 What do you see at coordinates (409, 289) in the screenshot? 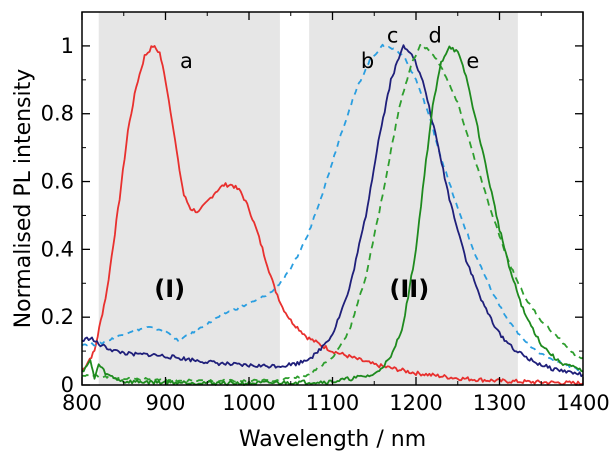
I see `region-label-2: (II)` at bounding box center [409, 289].